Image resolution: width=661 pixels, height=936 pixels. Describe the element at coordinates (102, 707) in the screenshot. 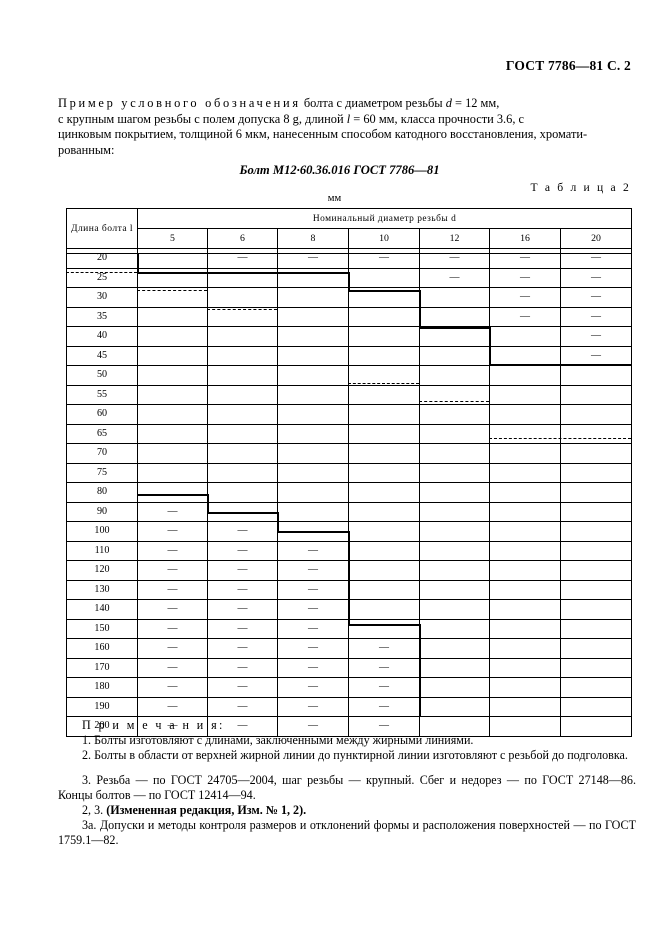

I see `row-header-length: 190` at that location.